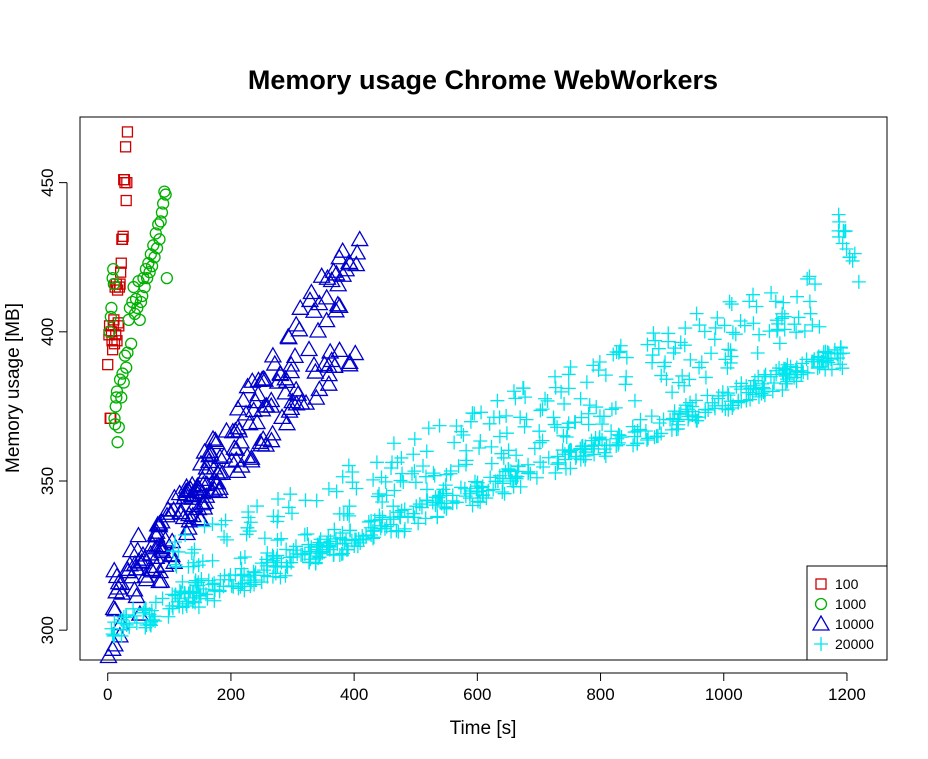  What do you see at coordinates (821, 584) in the screenshot?
I see `legend-marker` at bounding box center [821, 584].